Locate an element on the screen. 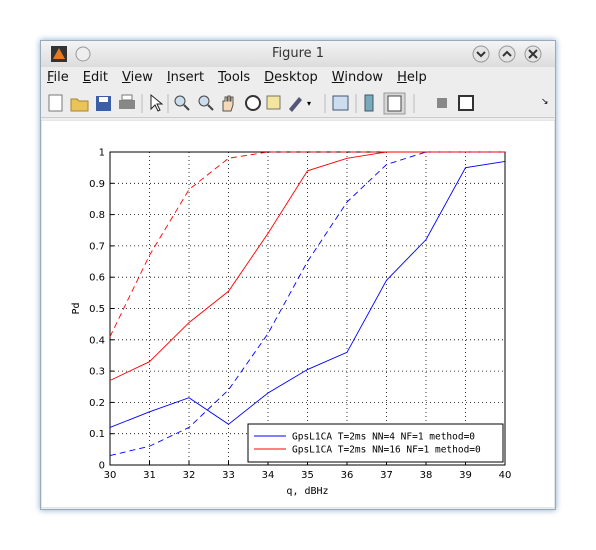  x-tick-label: 32 is located at coordinates (189, 475).